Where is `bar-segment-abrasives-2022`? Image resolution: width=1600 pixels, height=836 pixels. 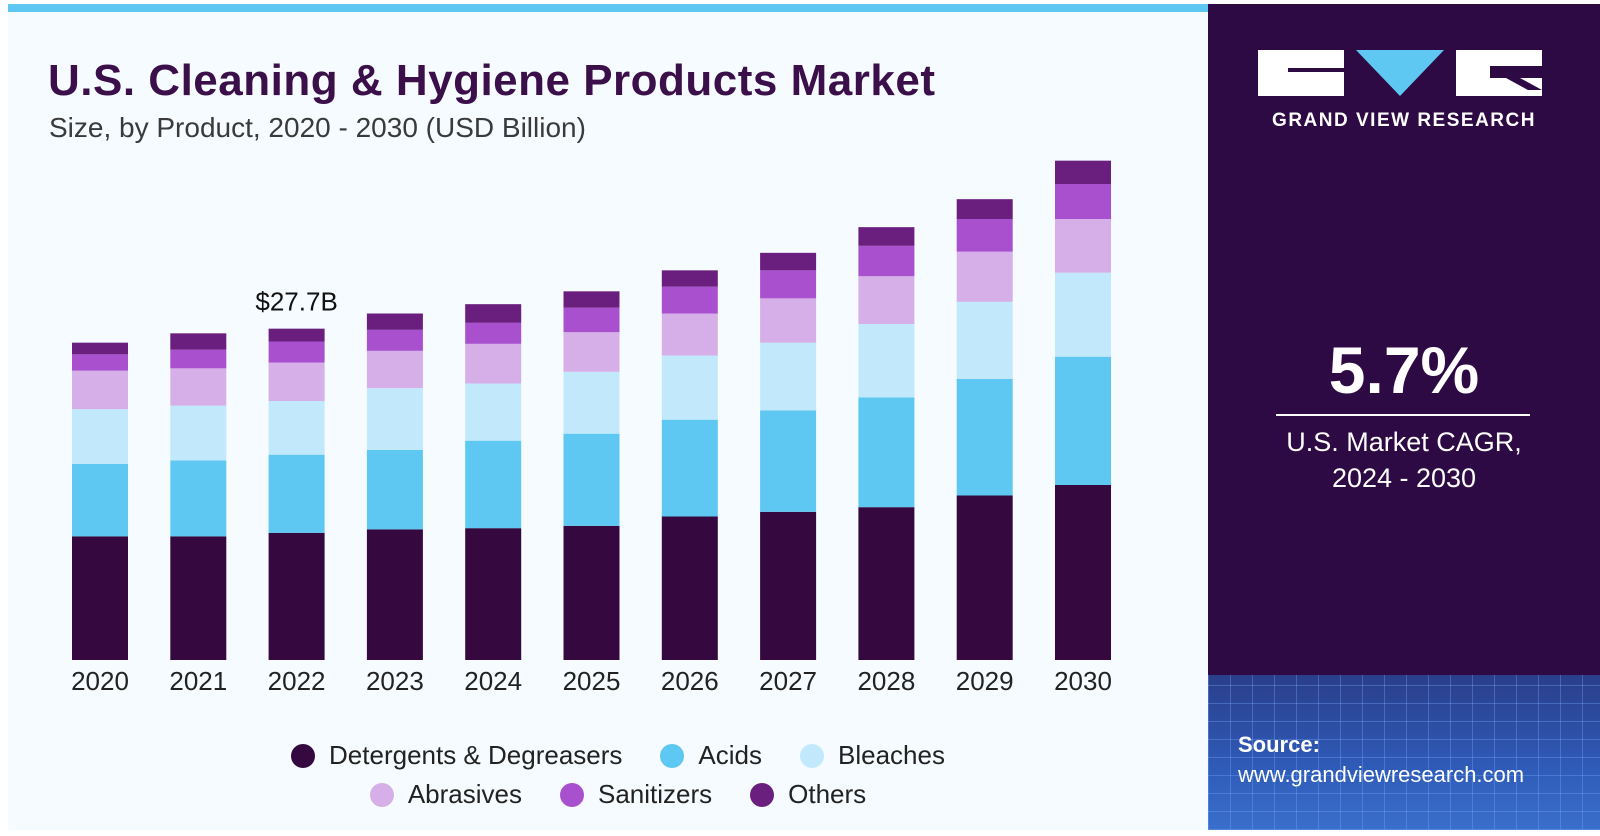
bar-segment-abrasives-2022 is located at coordinates (296, 381).